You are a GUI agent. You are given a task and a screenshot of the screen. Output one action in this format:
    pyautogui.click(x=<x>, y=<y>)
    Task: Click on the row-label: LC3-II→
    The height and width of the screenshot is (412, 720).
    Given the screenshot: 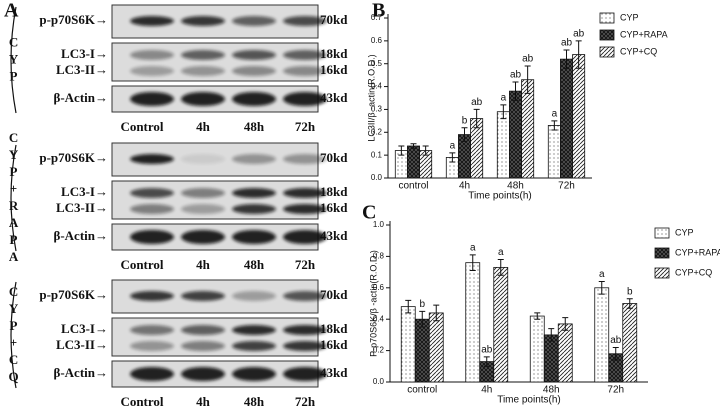 What is the action you would take?
    pyautogui.click(x=82, y=207)
    